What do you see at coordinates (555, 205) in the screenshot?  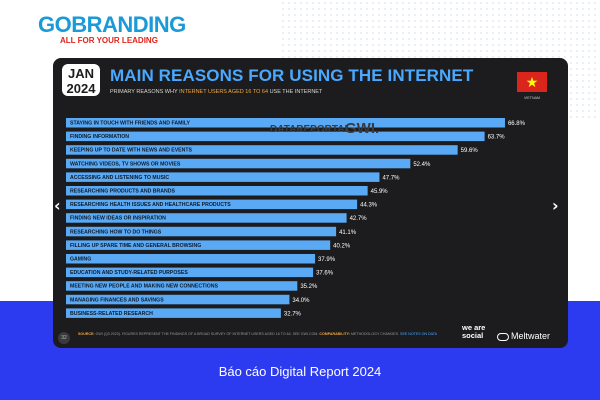 I see `next-slide-arrow-icon: ›` at bounding box center [555, 205].